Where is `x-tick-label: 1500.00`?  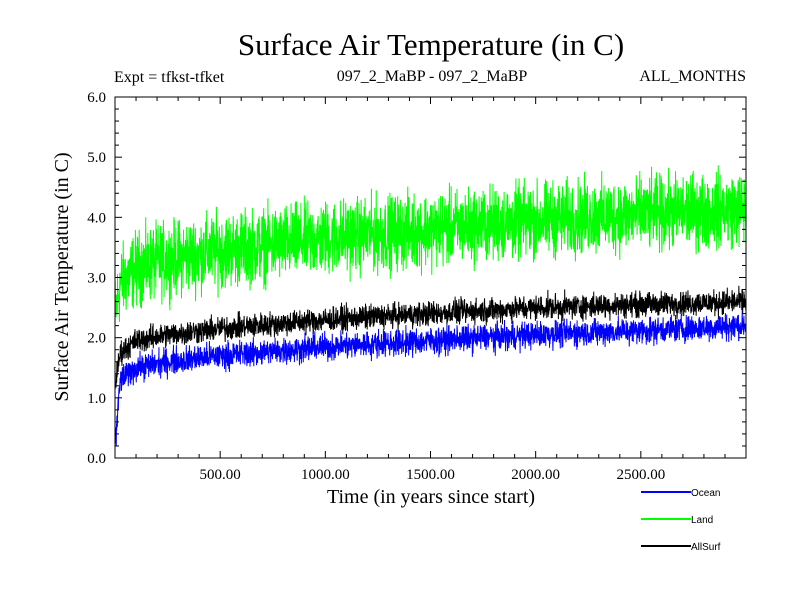 x-tick-label: 1500.00 is located at coordinates (430, 475).